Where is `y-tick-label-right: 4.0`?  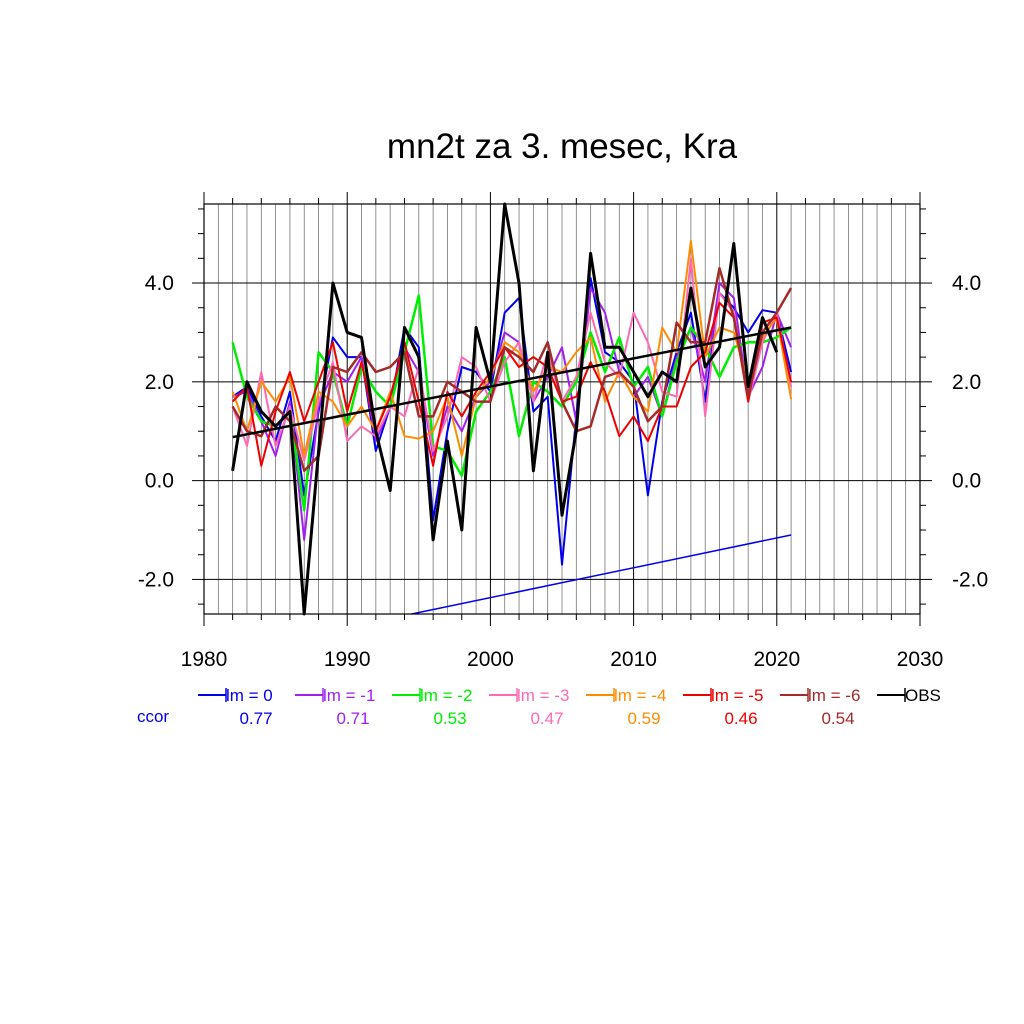 y-tick-label-right: 4.0 is located at coordinates (966, 283).